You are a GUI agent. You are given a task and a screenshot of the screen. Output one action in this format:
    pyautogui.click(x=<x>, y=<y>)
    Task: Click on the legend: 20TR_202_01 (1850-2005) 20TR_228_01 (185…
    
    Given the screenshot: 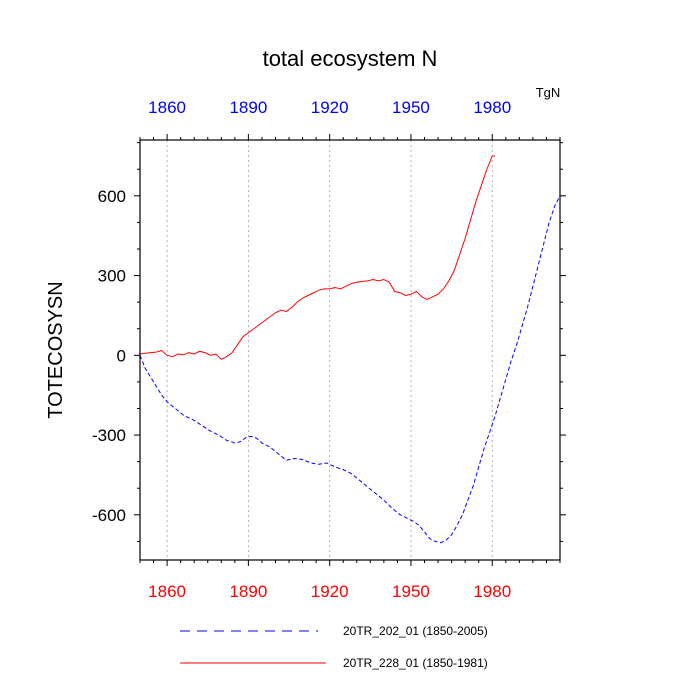 What is the action you would take?
    pyautogui.click(x=334, y=647)
    